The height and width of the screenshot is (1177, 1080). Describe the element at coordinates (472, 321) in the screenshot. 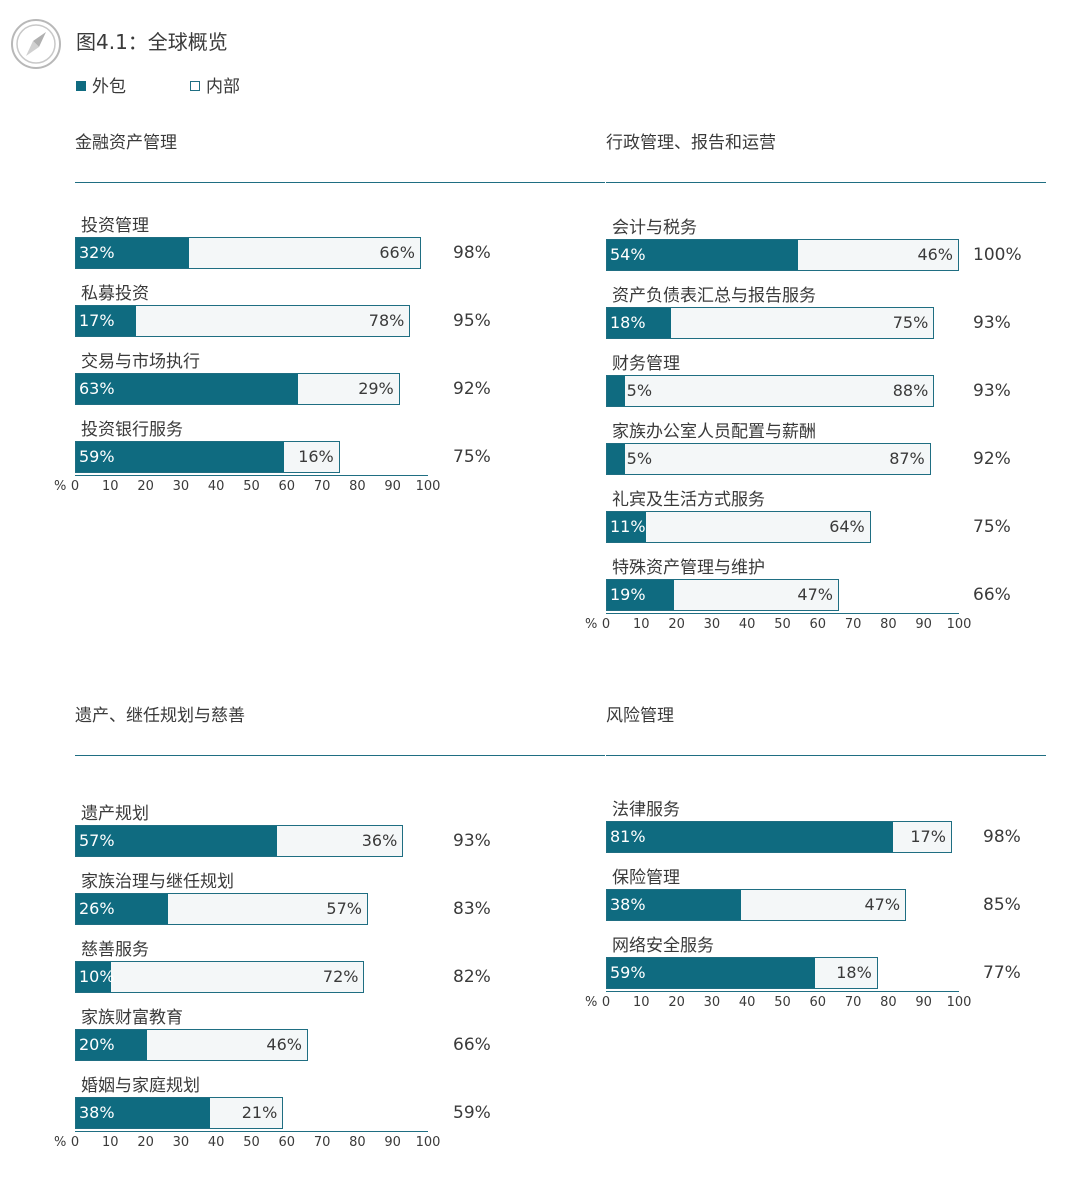

I see `bar-total: 95%` at that location.